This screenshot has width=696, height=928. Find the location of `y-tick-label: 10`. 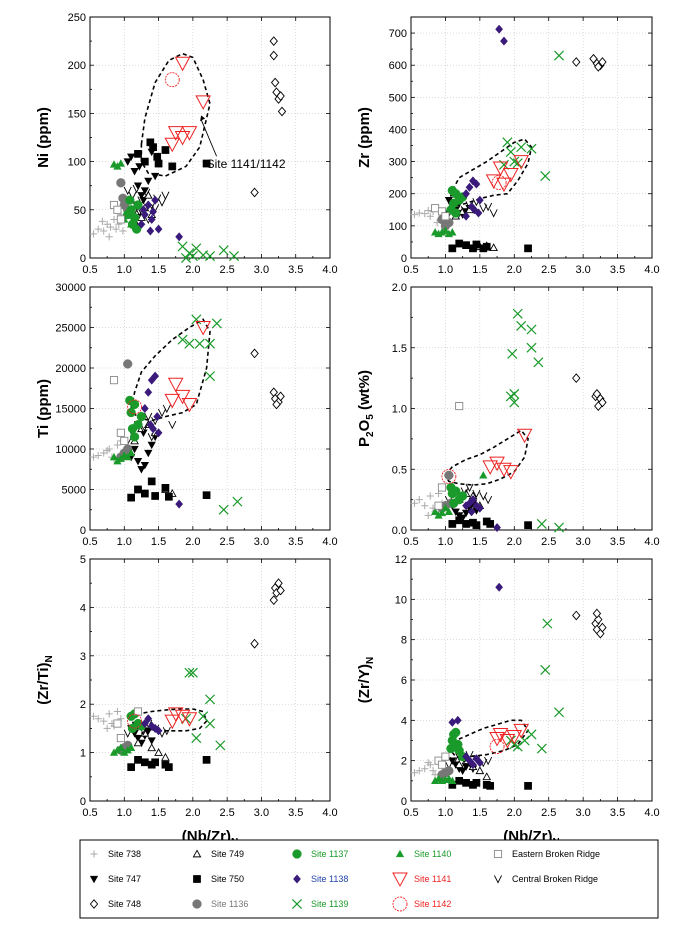

y-tick-label: 10 is located at coordinates (401, 600).